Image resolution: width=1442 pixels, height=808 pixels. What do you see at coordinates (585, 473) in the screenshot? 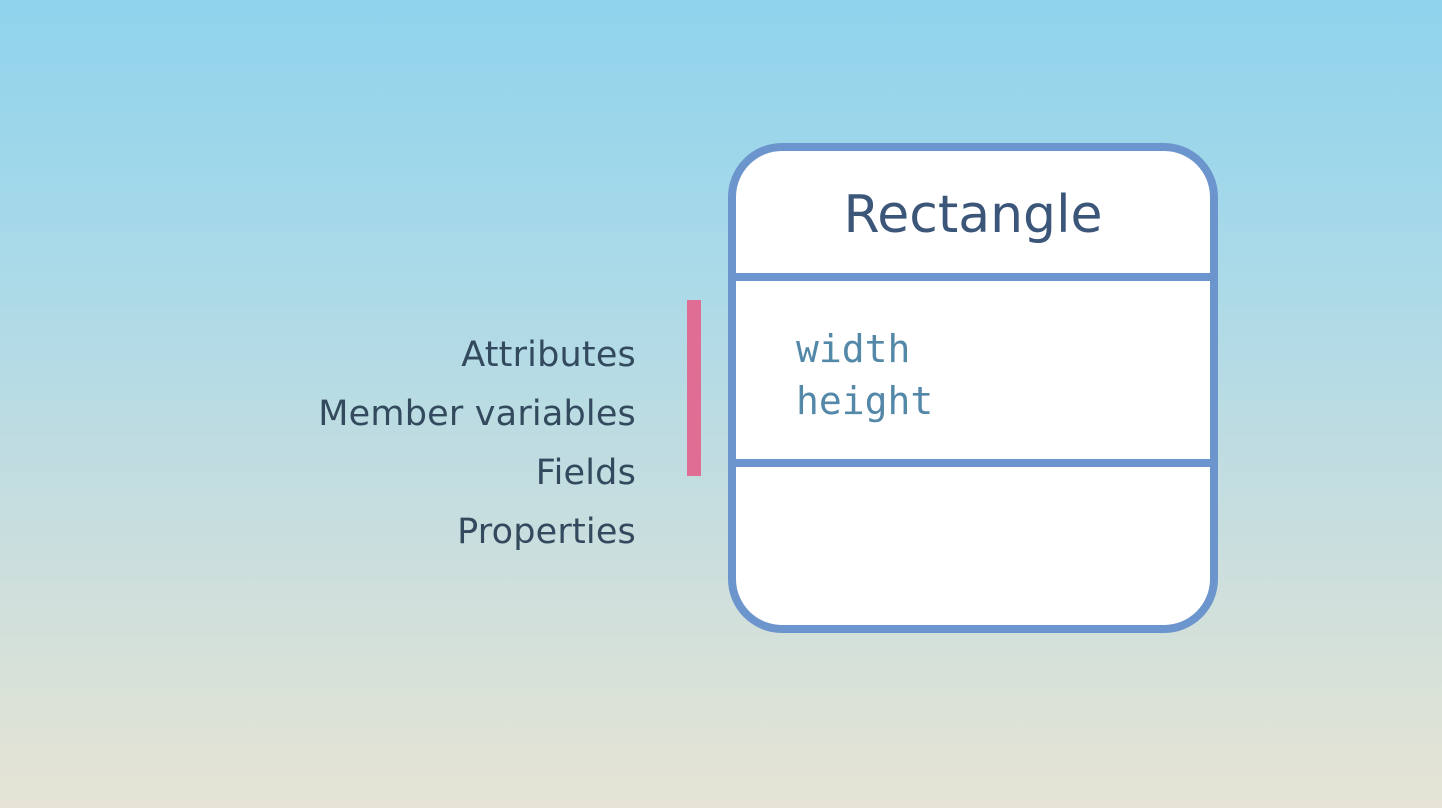
I see `synonym-fields: Fields` at bounding box center [585, 473].